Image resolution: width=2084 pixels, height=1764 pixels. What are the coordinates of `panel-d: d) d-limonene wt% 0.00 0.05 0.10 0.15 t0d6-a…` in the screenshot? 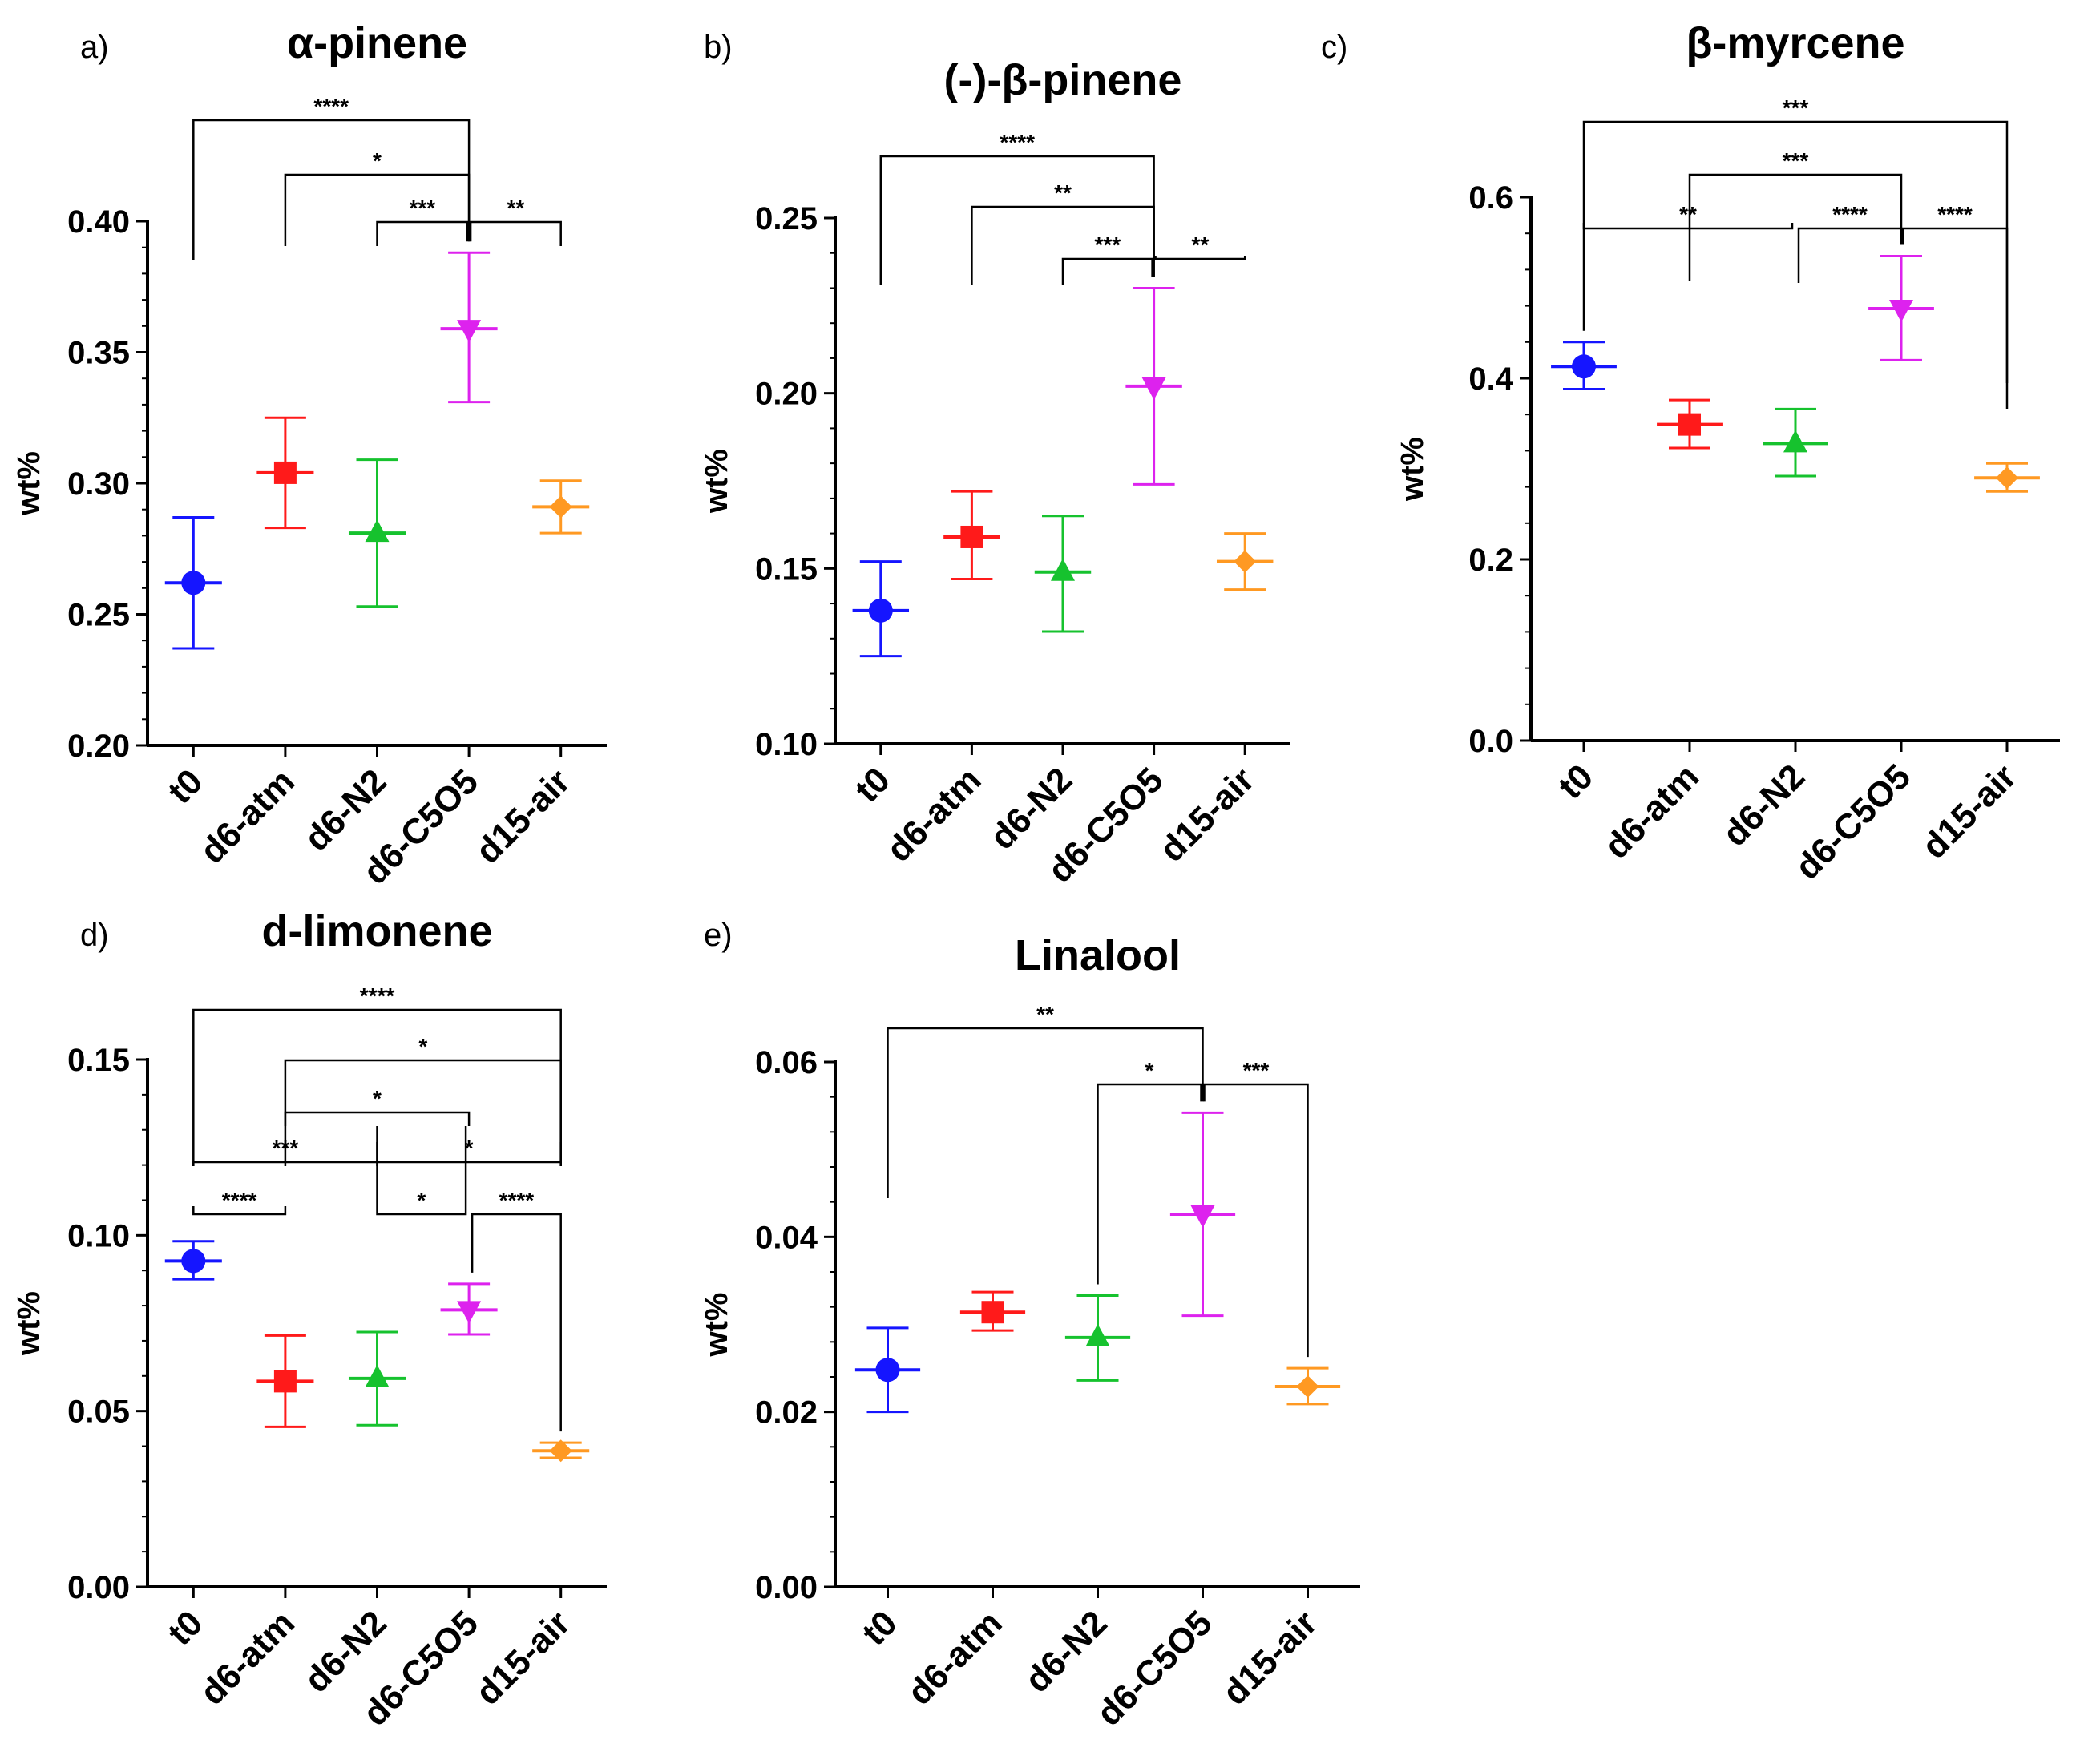 It's located at (309, 1320).